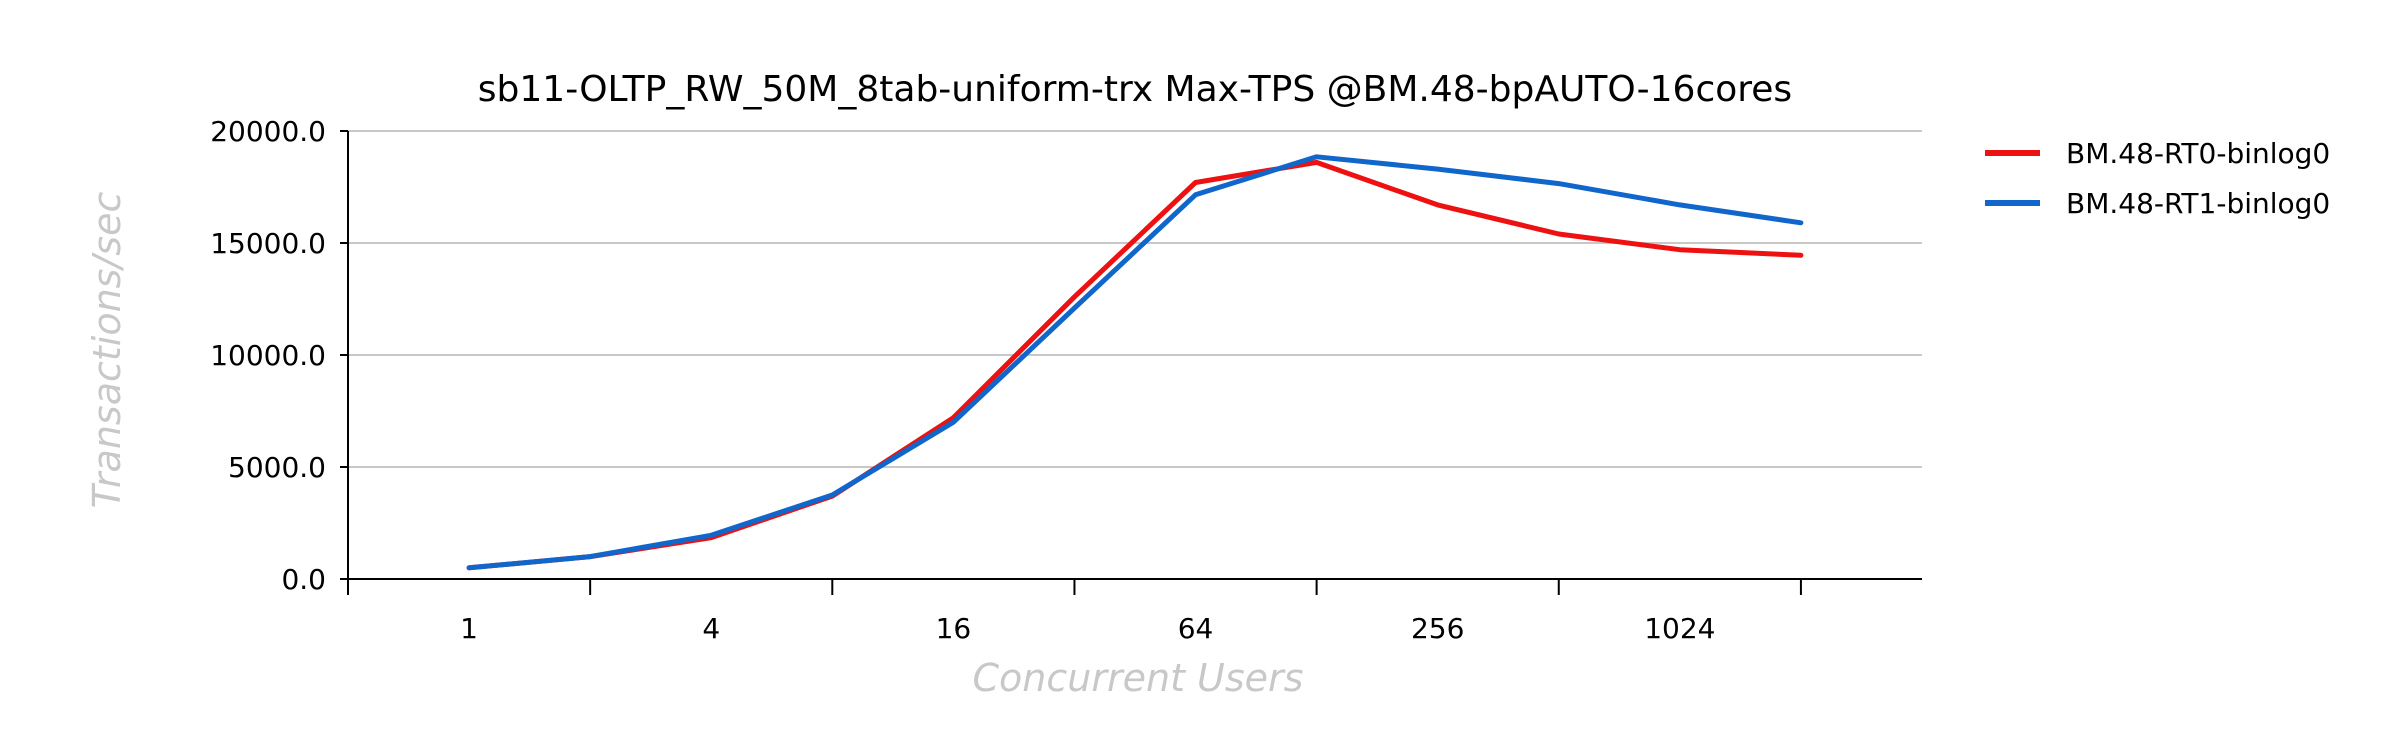 Image resolution: width=2400 pixels, height=753 pixels. What do you see at coordinates (277, 467) in the screenshot?
I see `y-tick-label: 5000.0` at bounding box center [277, 467].